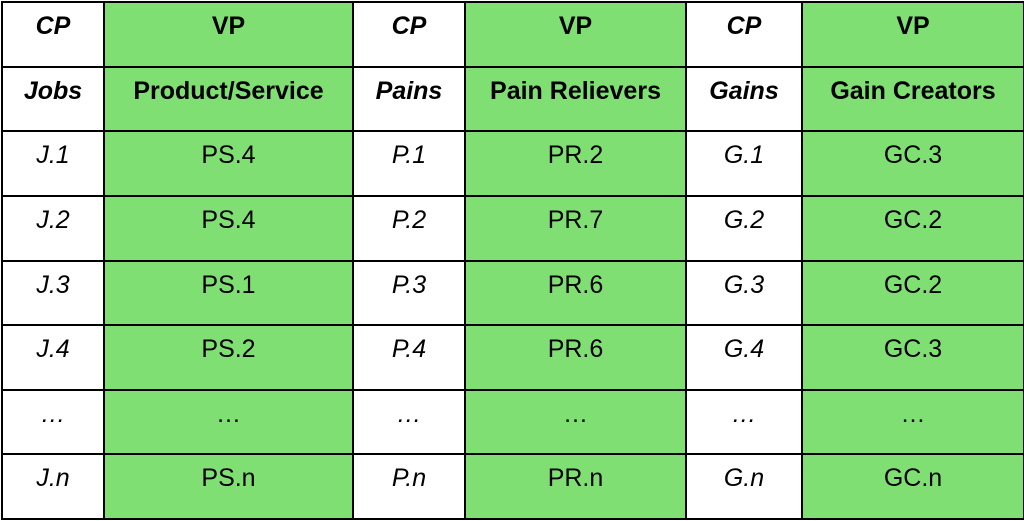  I want to click on table-cell: J.1, so click(53, 163).